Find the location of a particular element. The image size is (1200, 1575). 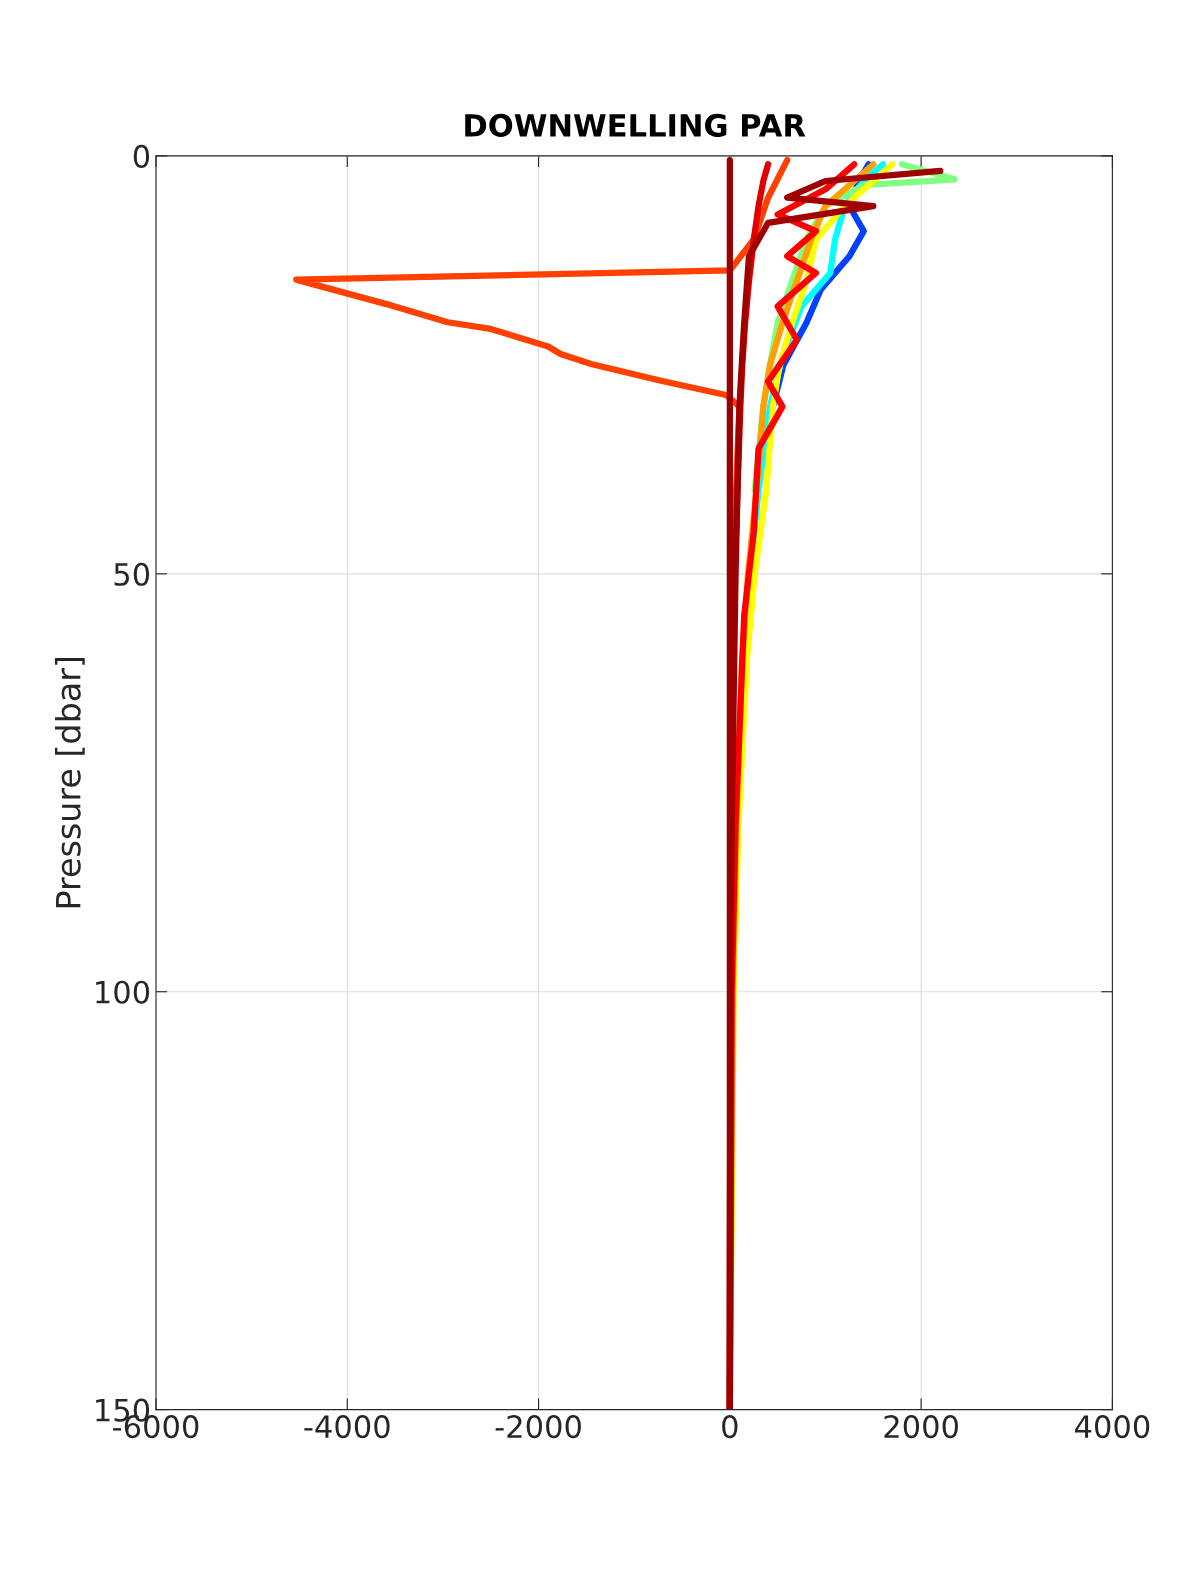

x-tick-label: -4000 is located at coordinates (347, 1427).